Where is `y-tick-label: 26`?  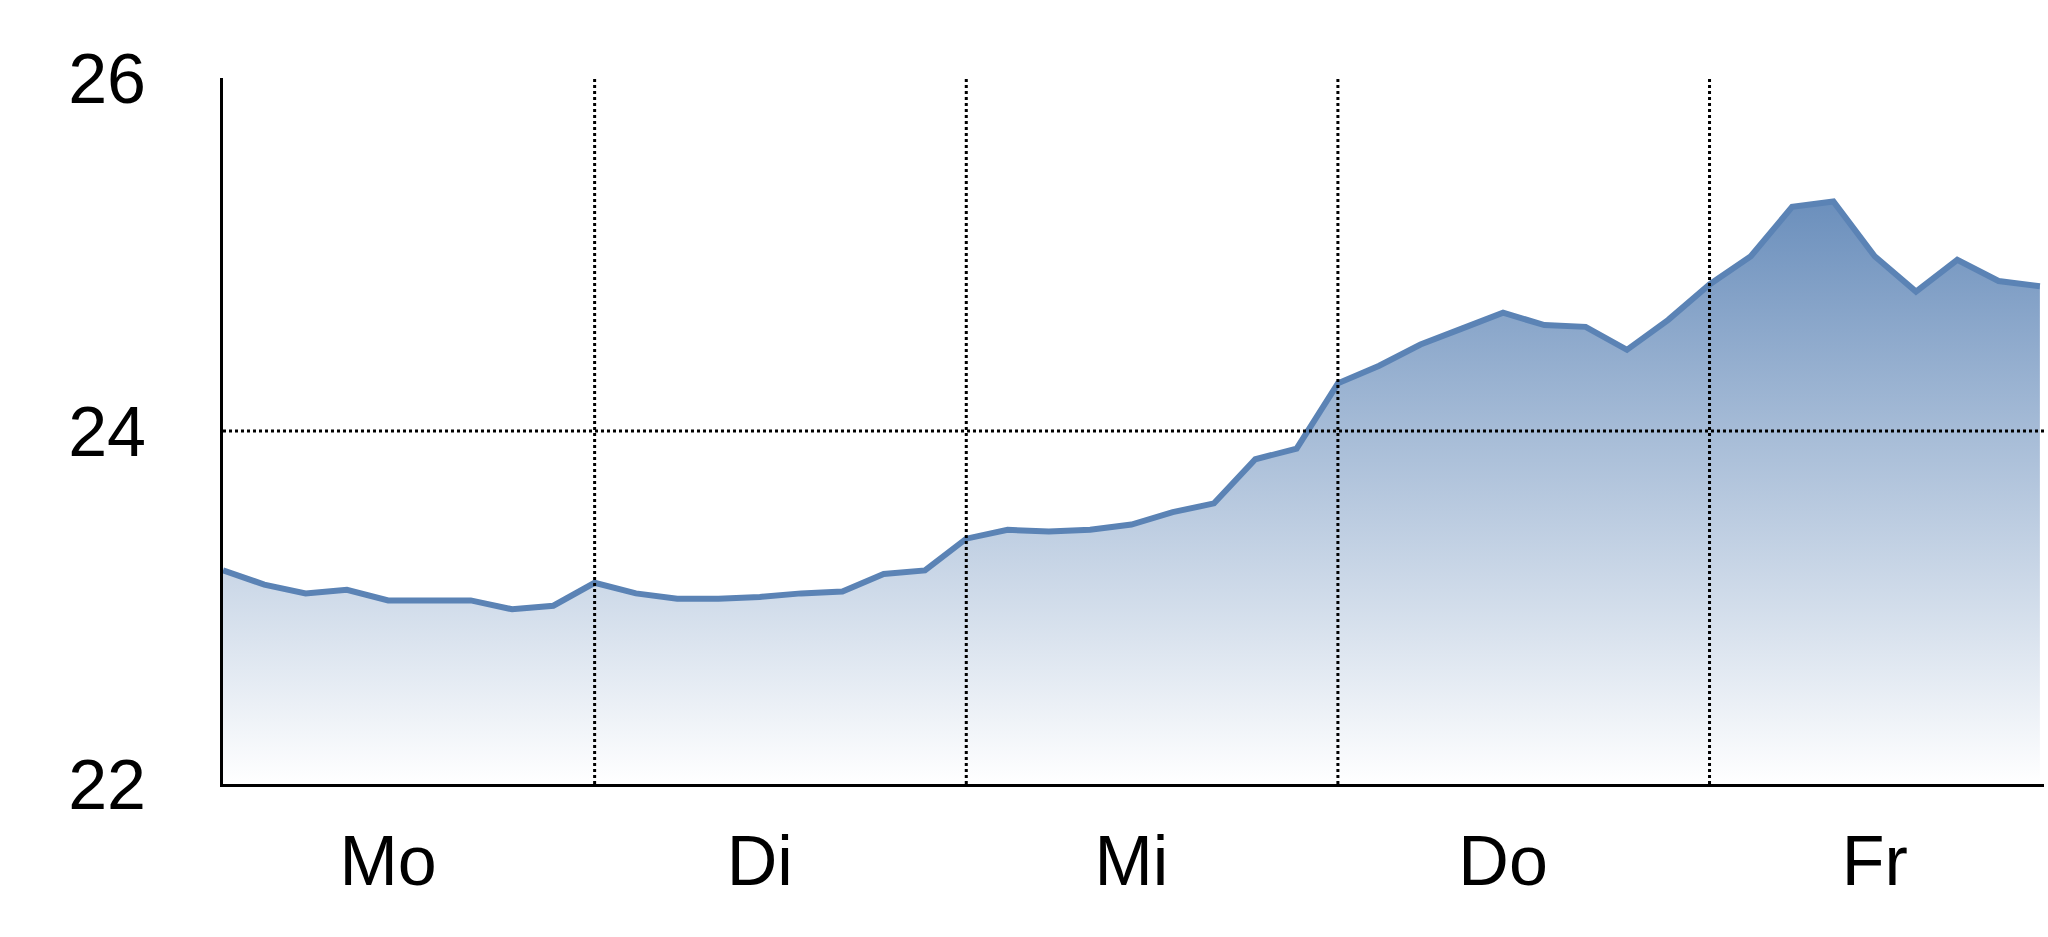
y-tick-label: 26 is located at coordinates (107, 78).